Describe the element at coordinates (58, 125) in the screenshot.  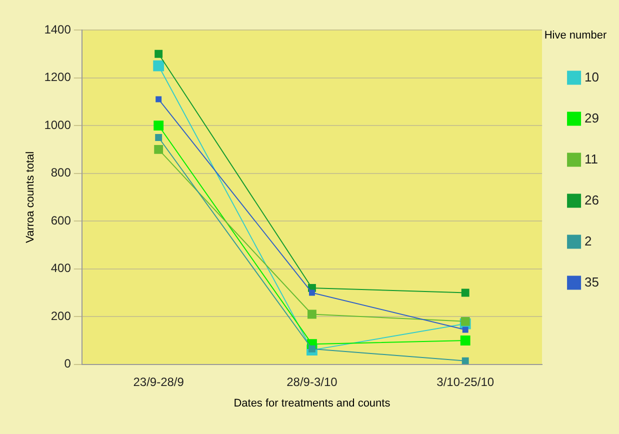
I see `y-tick-label: 1000` at that location.